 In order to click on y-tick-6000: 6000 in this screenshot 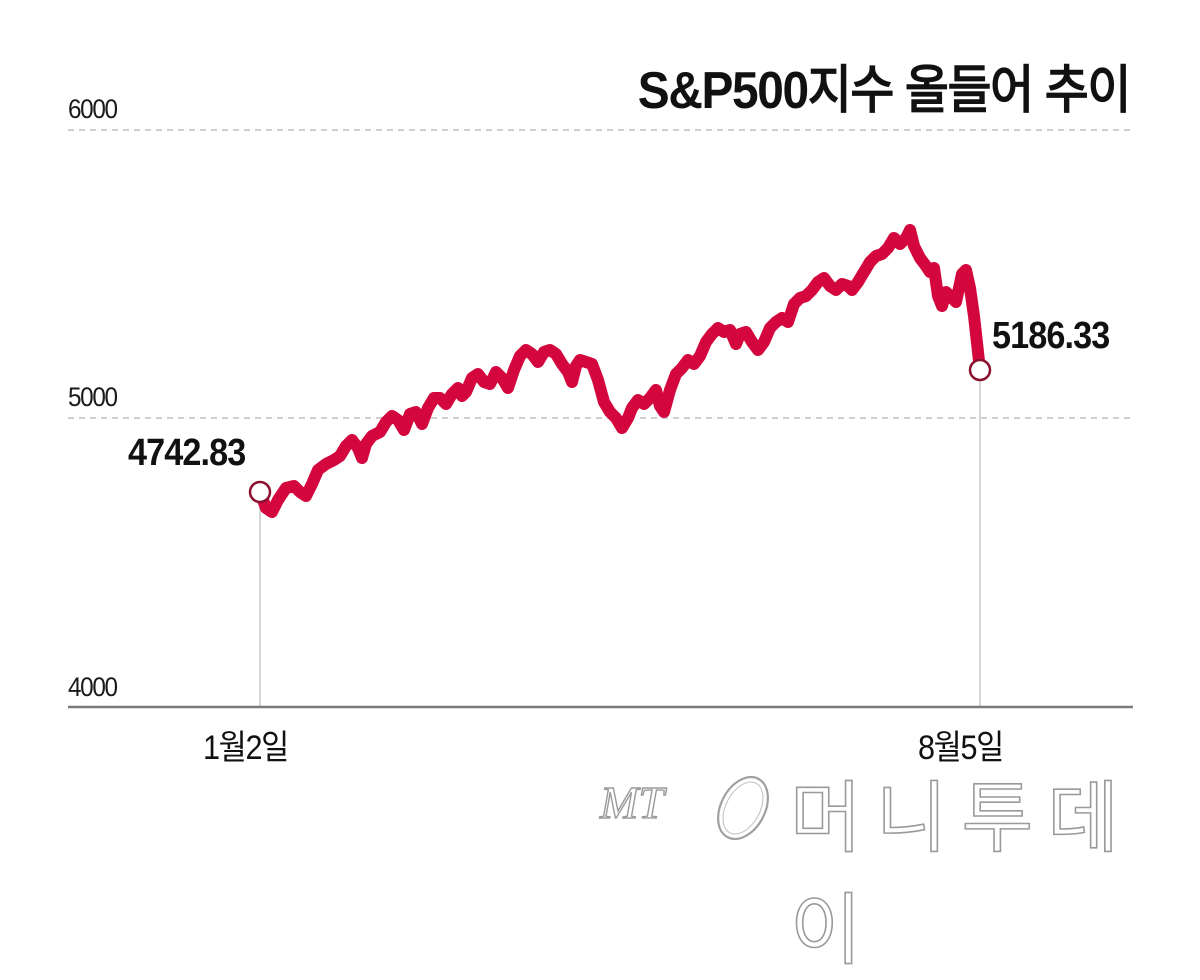, I will do `click(93, 109)`.